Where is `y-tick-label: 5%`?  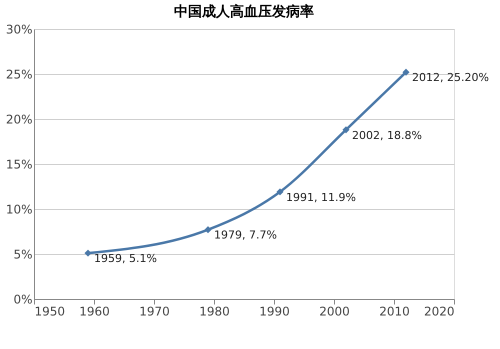
y-tick-label: 5% is located at coordinates (22, 255).